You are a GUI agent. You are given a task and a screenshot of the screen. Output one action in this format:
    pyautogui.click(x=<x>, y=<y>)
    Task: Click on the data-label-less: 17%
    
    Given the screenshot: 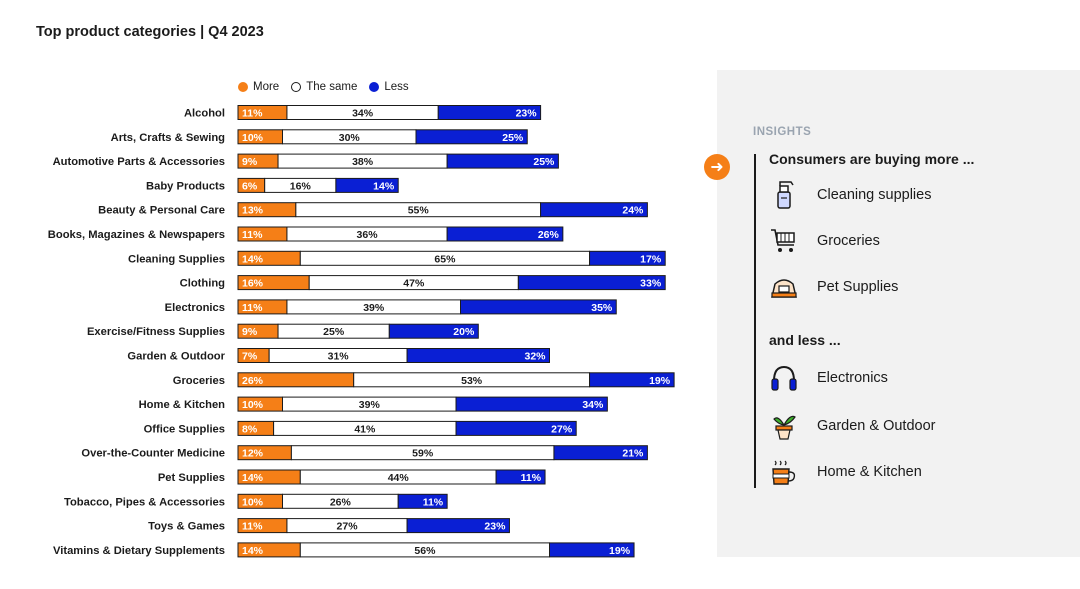 What is the action you would take?
    pyautogui.click(x=651, y=259)
    